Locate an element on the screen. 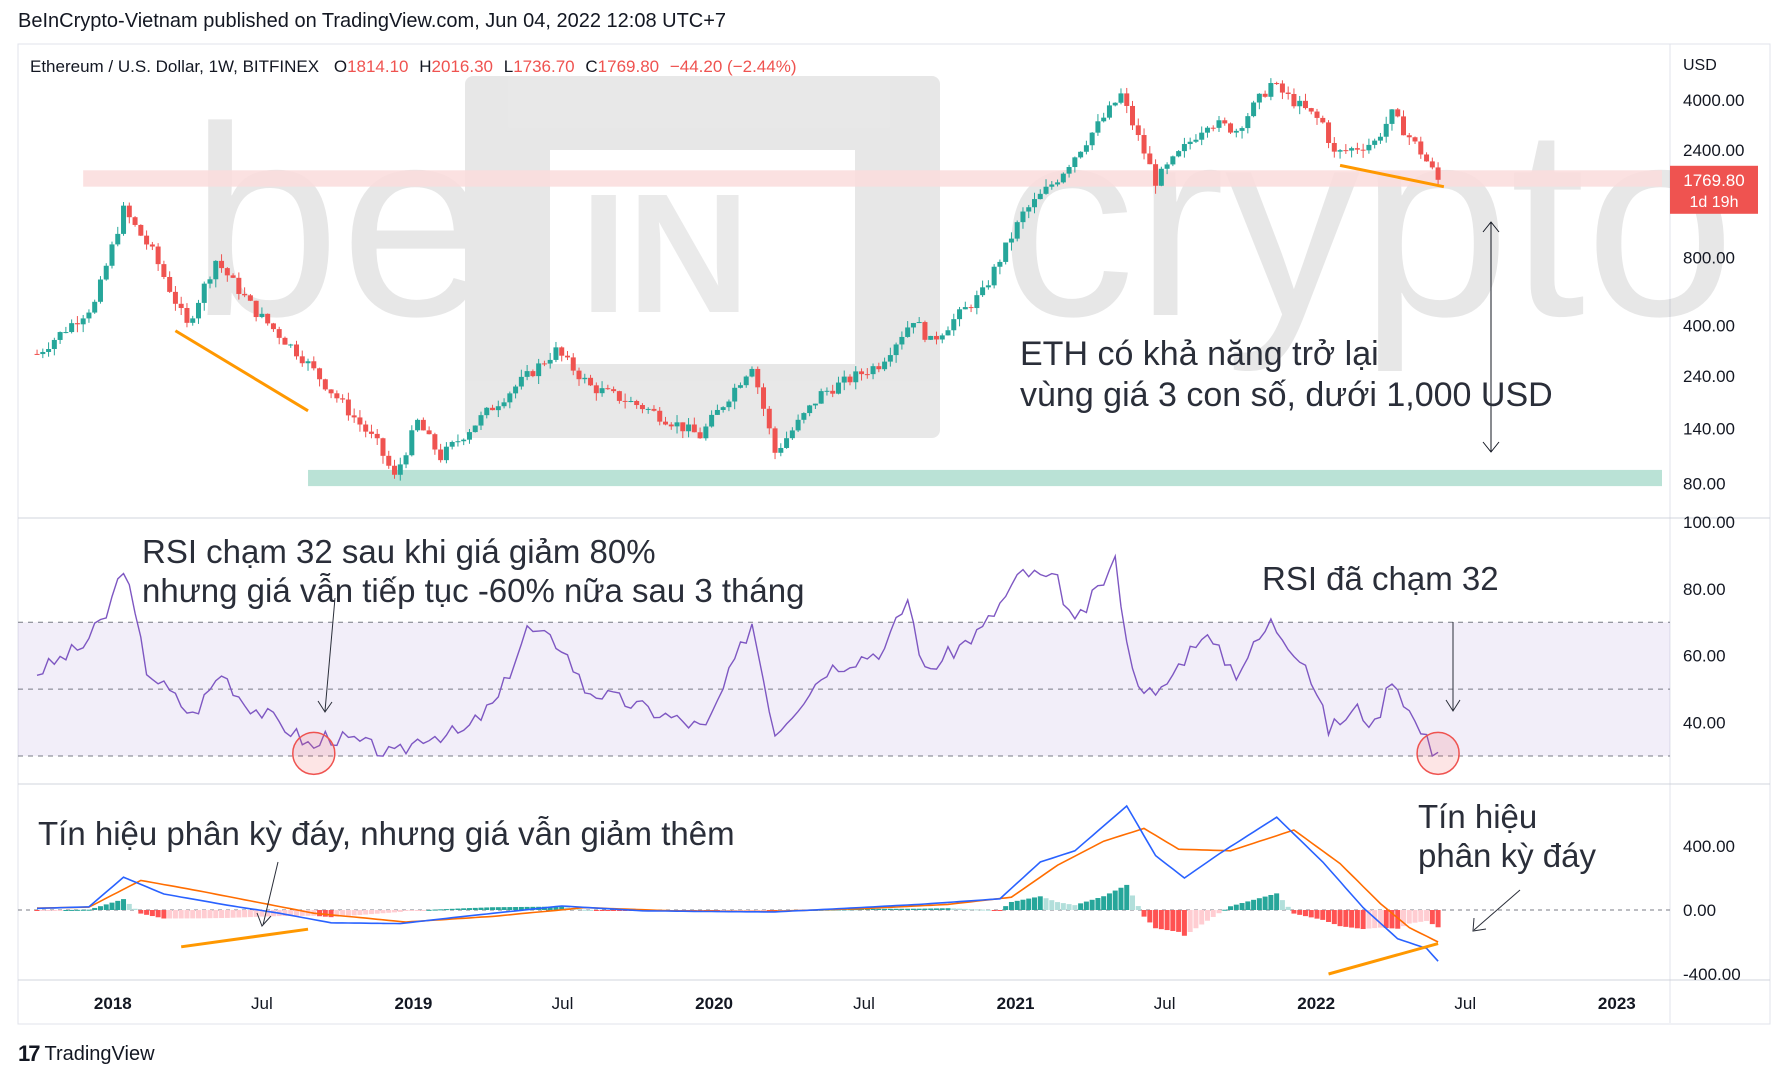  macd-tick-label: 400.00 is located at coordinates (1709, 846).